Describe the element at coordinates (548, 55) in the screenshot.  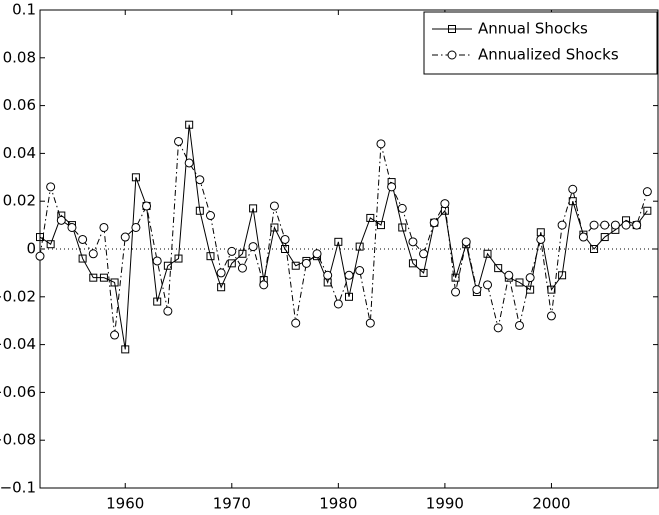
I see `legend-label: Annualized Shocks` at that location.